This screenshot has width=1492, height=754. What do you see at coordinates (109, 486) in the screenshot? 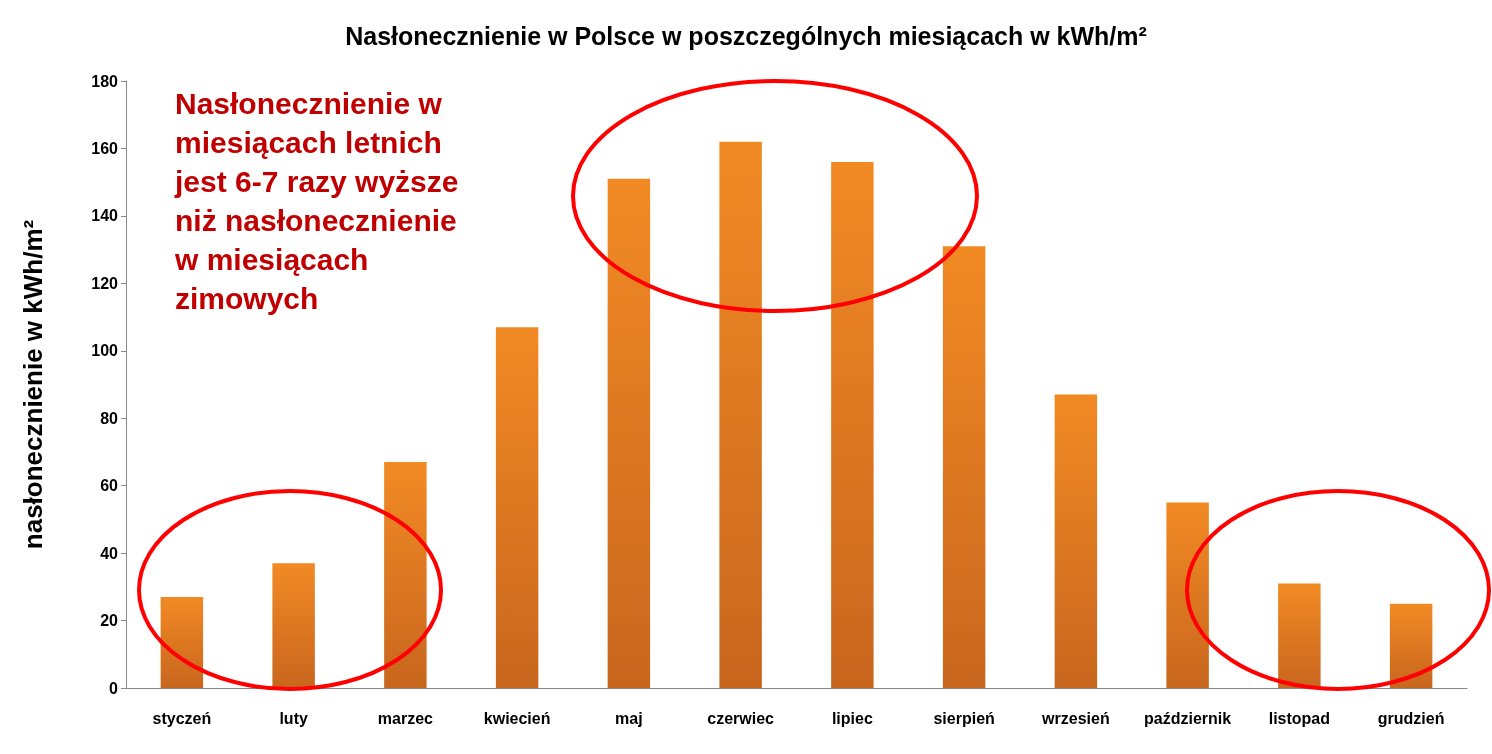
I see `y-tick-label: 60` at bounding box center [109, 486].